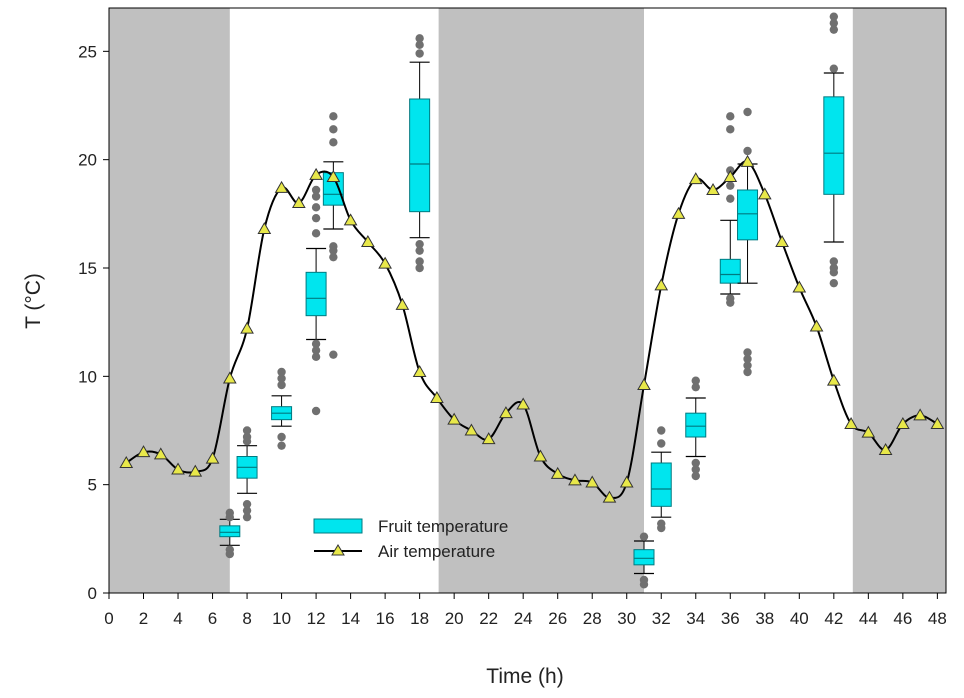  What do you see at coordinates (592, 618) in the screenshot?
I see `x-tick-label: 28` at bounding box center [592, 618].